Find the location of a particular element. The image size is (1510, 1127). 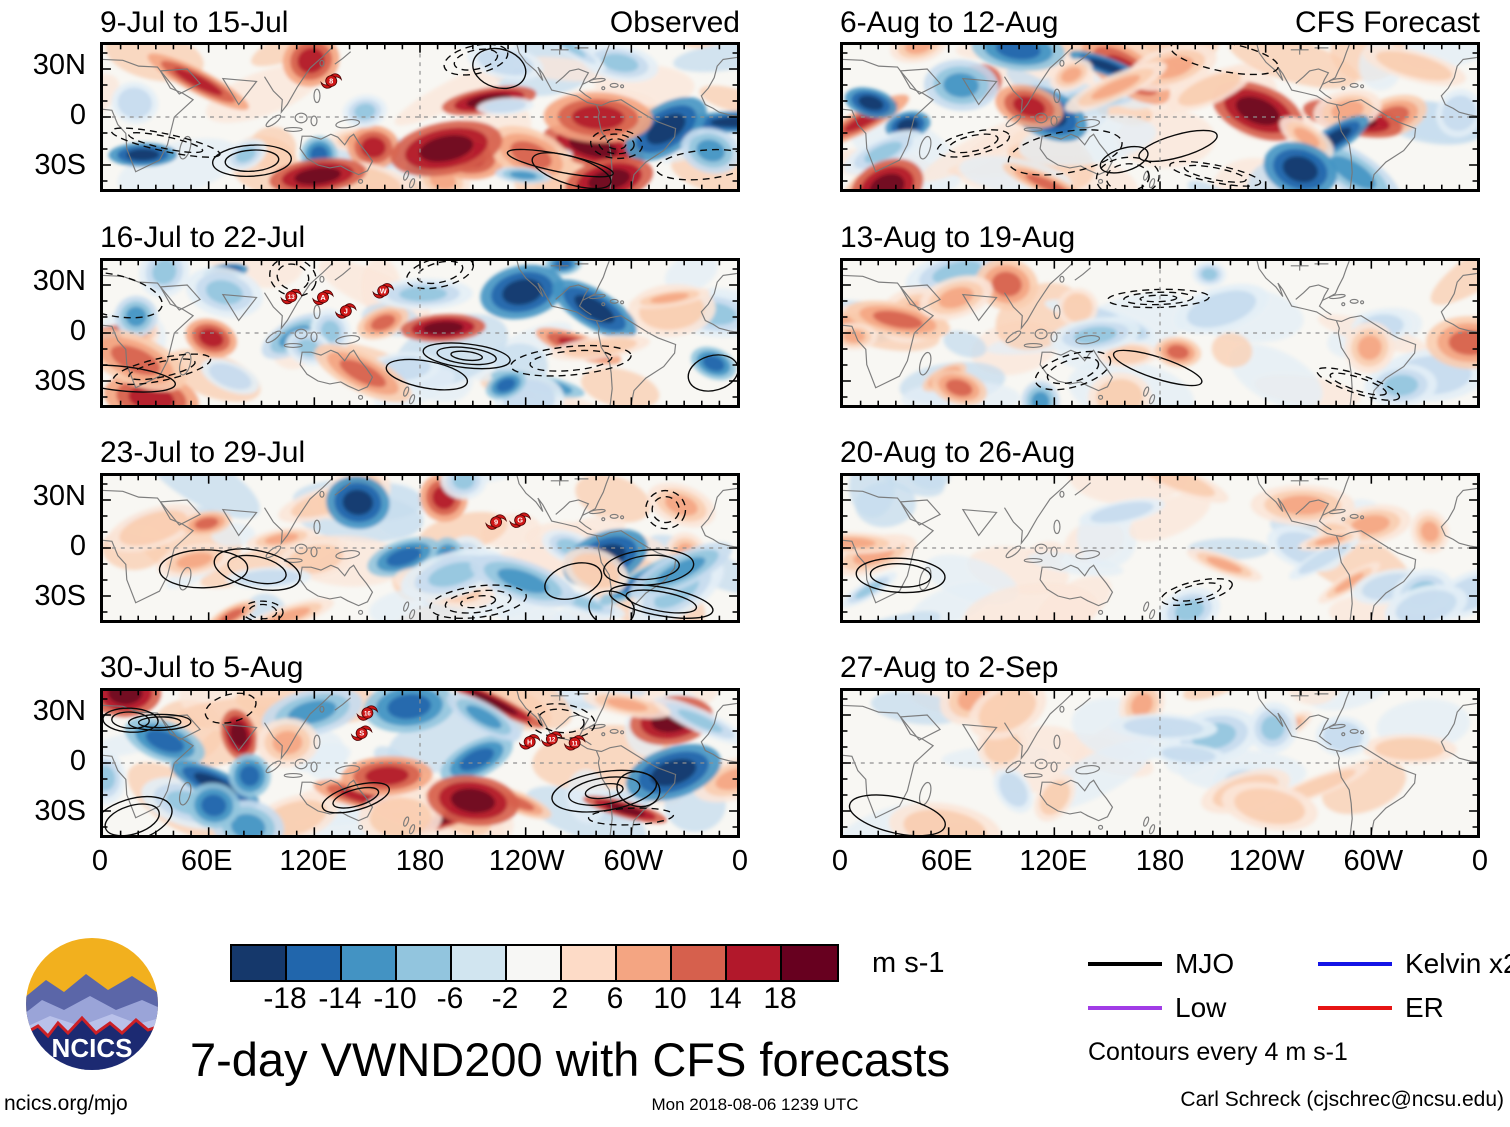

timestamp: Mon 2018-08-06 1239 UTC is located at coordinates (755, 1104).